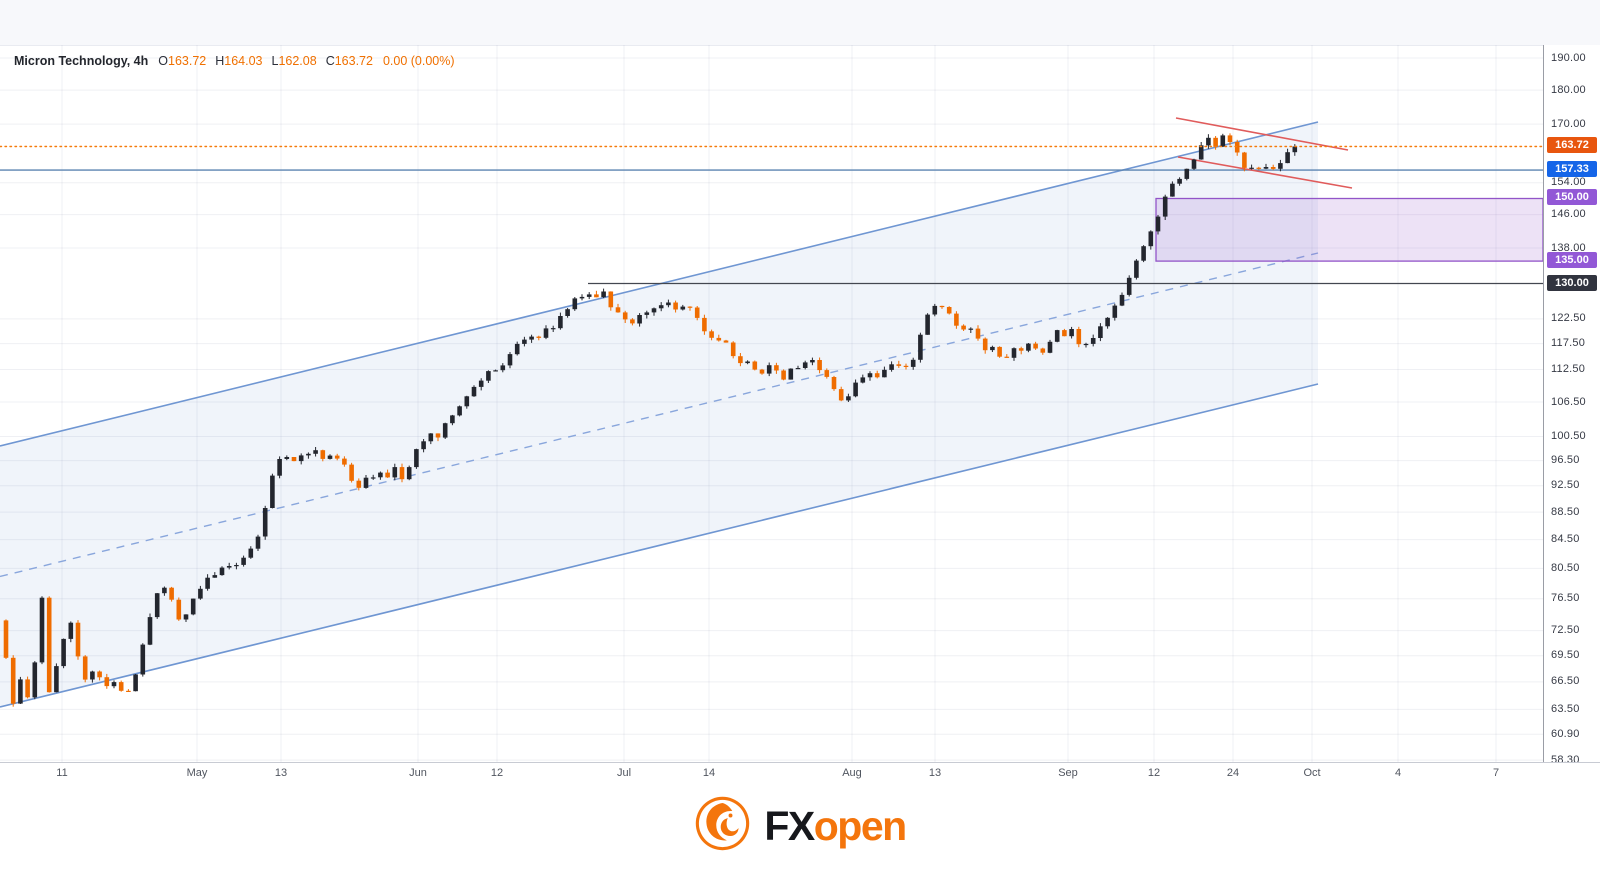 Image resolution: width=1600 pixels, height=879 pixels. What do you see at coordinates (800, 22) in the screenshot?
I see `top-strip` at bounding box center [800, 22].